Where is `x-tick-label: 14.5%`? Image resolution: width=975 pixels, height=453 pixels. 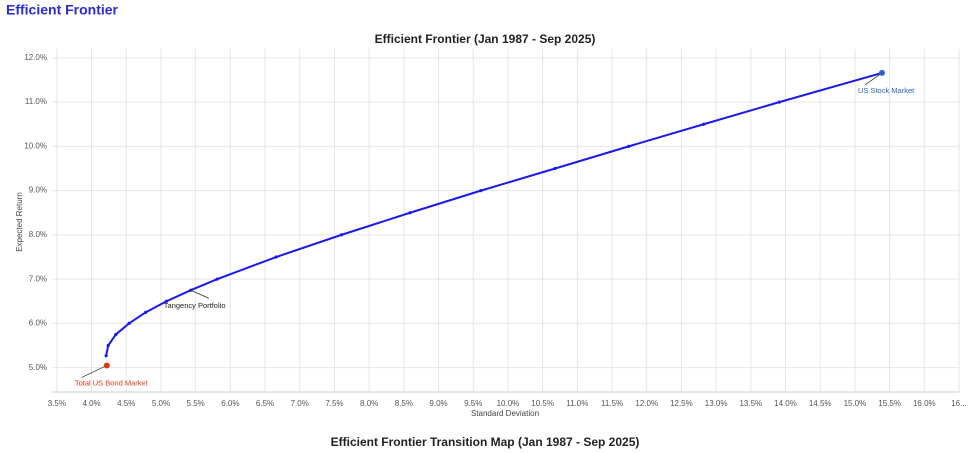 x-tick-label: 14.5% is located at coordinates (820, 403).